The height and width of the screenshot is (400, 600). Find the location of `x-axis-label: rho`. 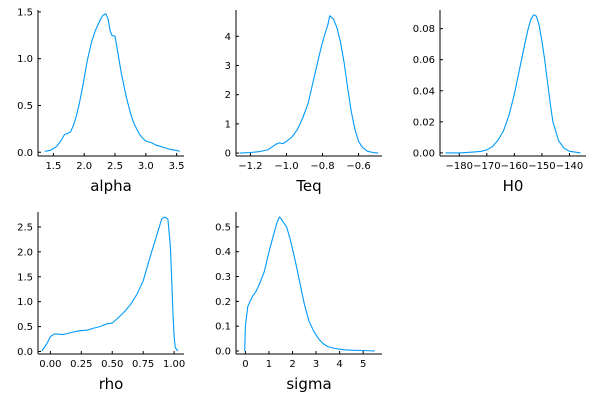

x-axis-label: rho is located at coordinates (111, 384).